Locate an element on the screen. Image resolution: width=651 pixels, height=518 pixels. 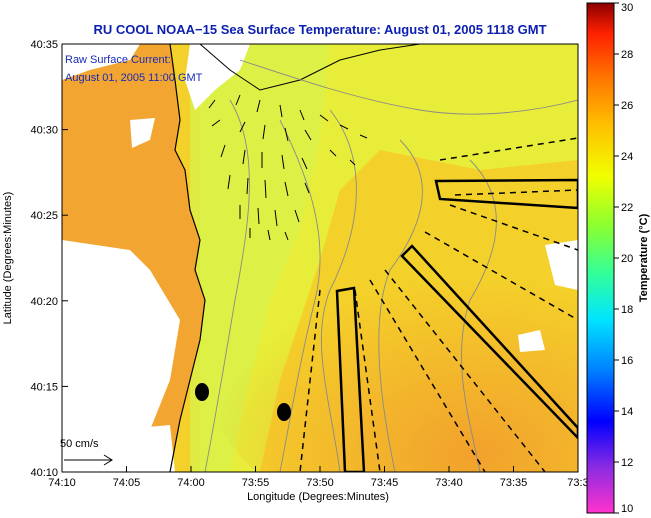
cloud-patch-e2 is located at coordinates (531, 341).